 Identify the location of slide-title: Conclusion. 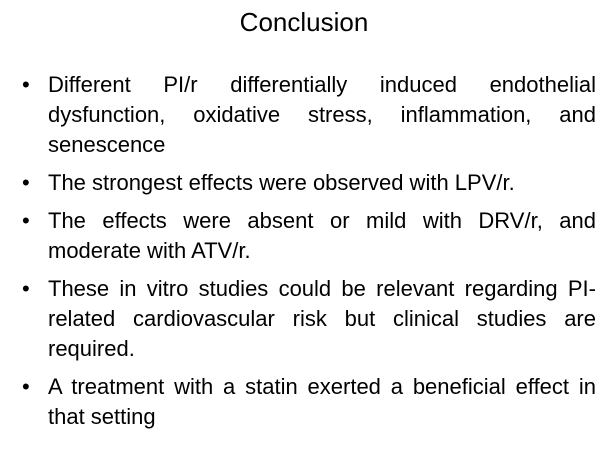
(304, 22).